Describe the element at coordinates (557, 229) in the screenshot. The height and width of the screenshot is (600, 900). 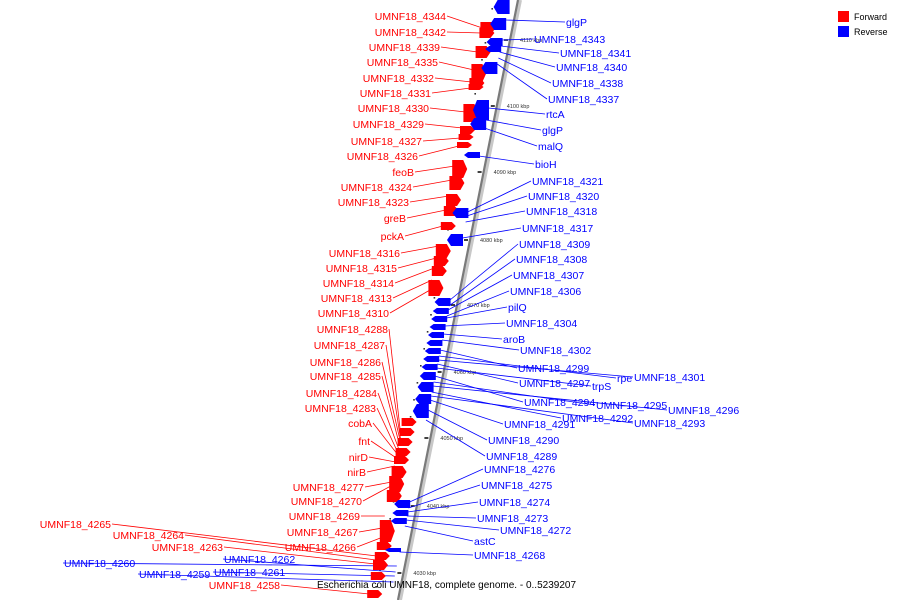
I see `reverse-gene-label: UMNF18_4317` at that location.